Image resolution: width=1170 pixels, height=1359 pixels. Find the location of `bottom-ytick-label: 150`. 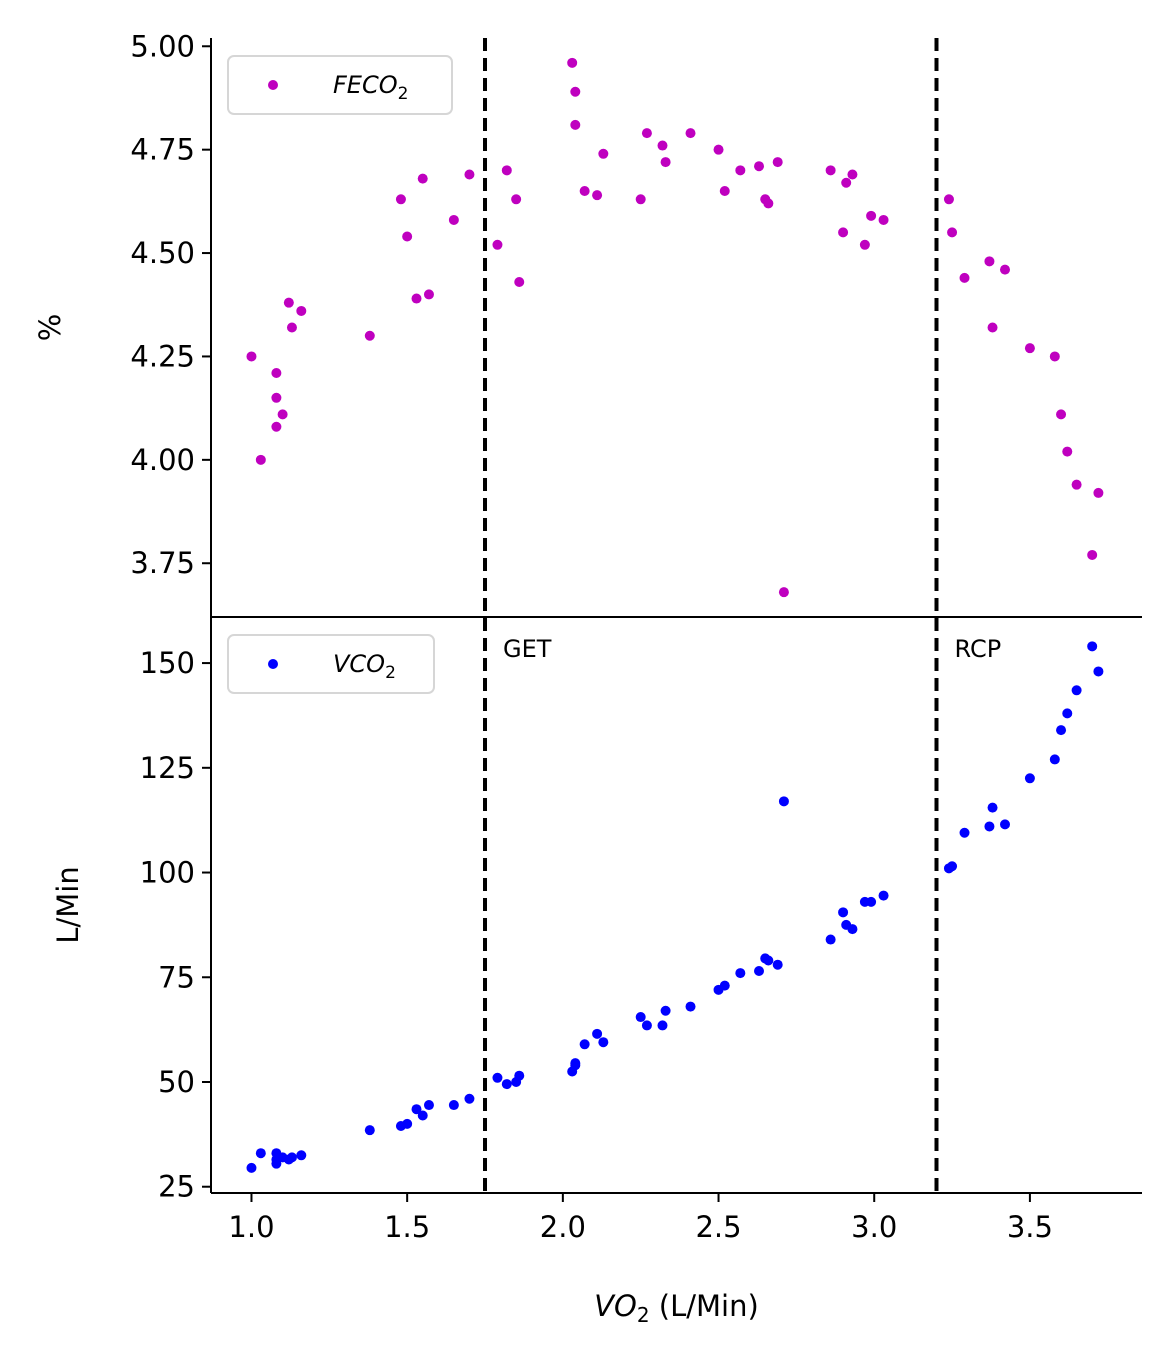

bottom-ytick-label: 150 is located at coordinates (167, 663).